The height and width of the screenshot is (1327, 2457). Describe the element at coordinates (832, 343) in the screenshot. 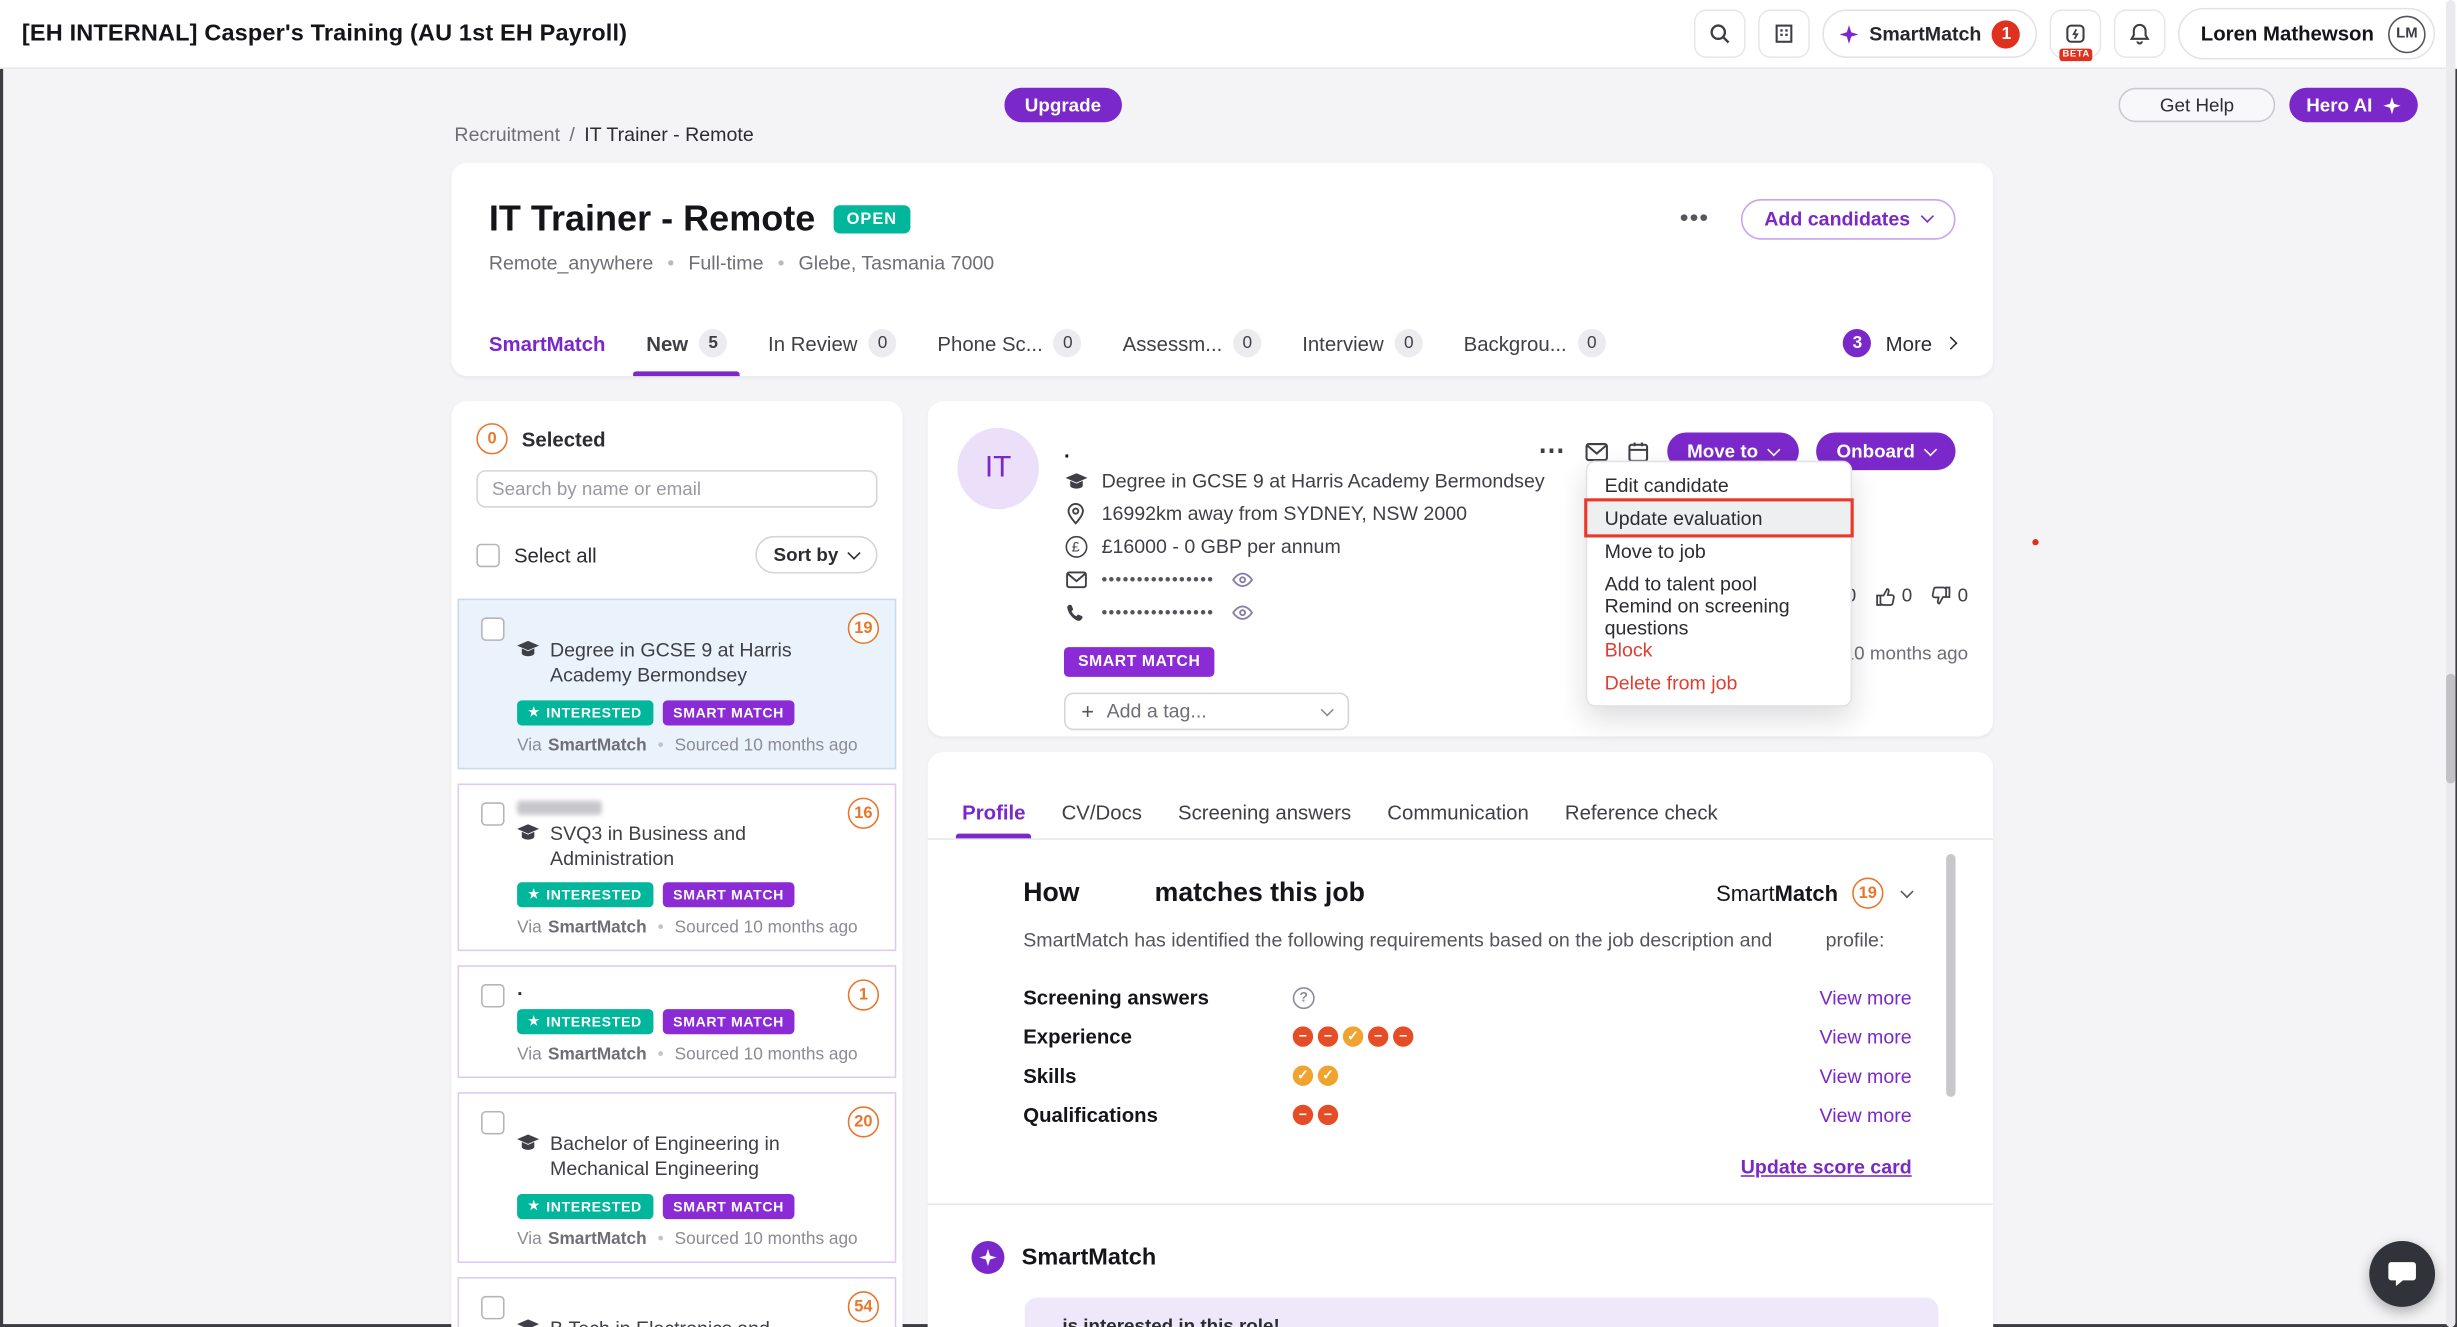

I see `tab-in-review: In Review 0` at that location.